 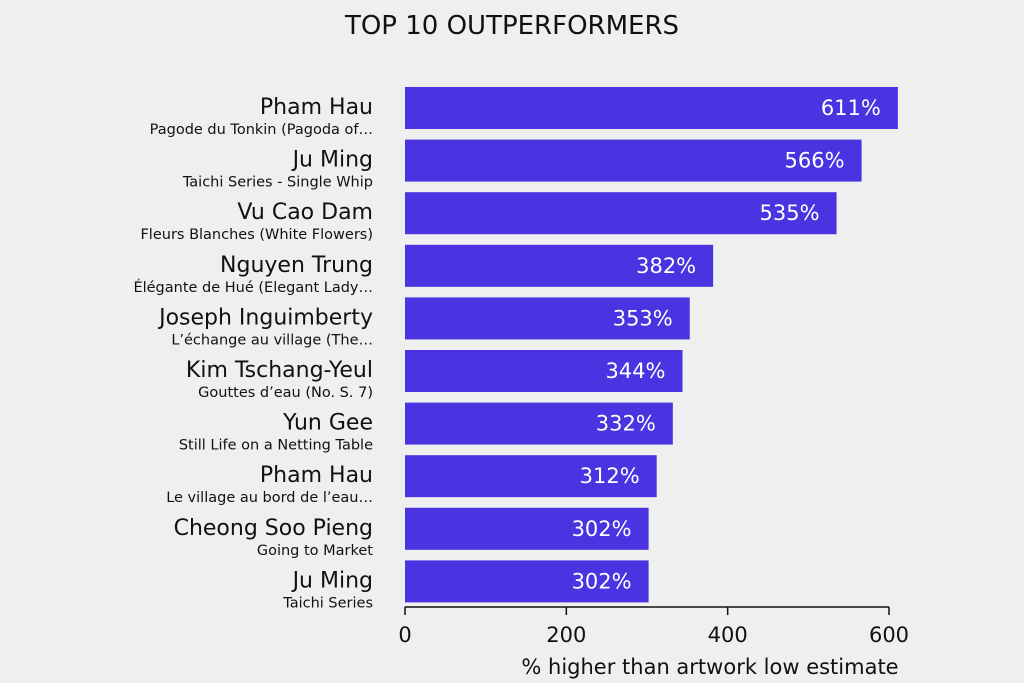 I want to click on x-tick-label: 0, so click(x=404, y=635).